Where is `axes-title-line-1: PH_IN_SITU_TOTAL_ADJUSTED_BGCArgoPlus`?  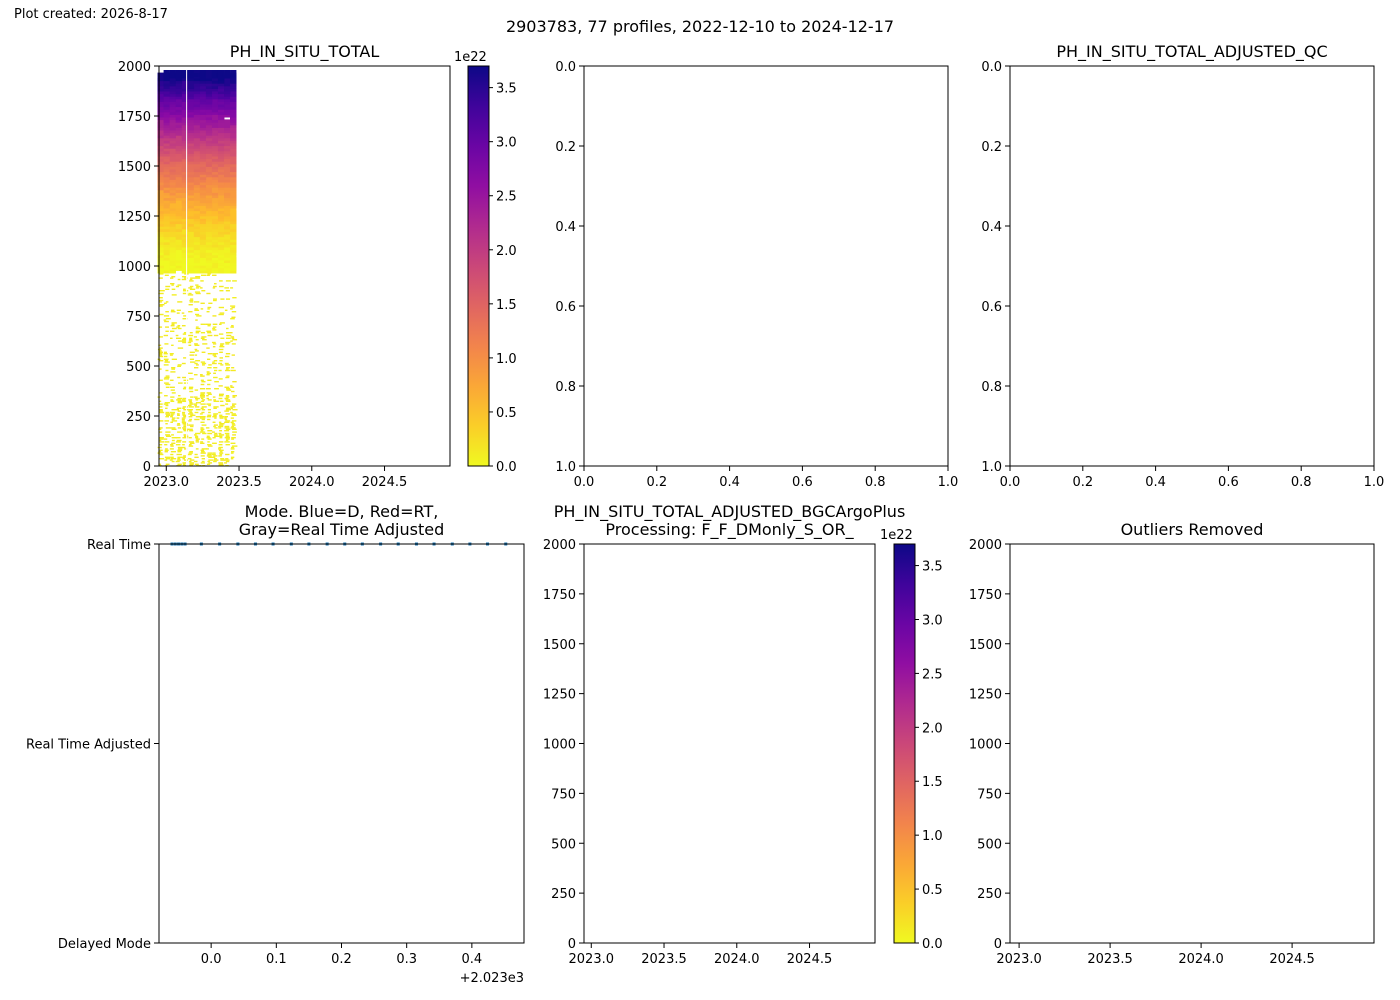 axes-title-line-1: PH_IN_SITU_TOTAL_ADJUSTED_BGCArgoPlus is located at coordinates (730, 512).